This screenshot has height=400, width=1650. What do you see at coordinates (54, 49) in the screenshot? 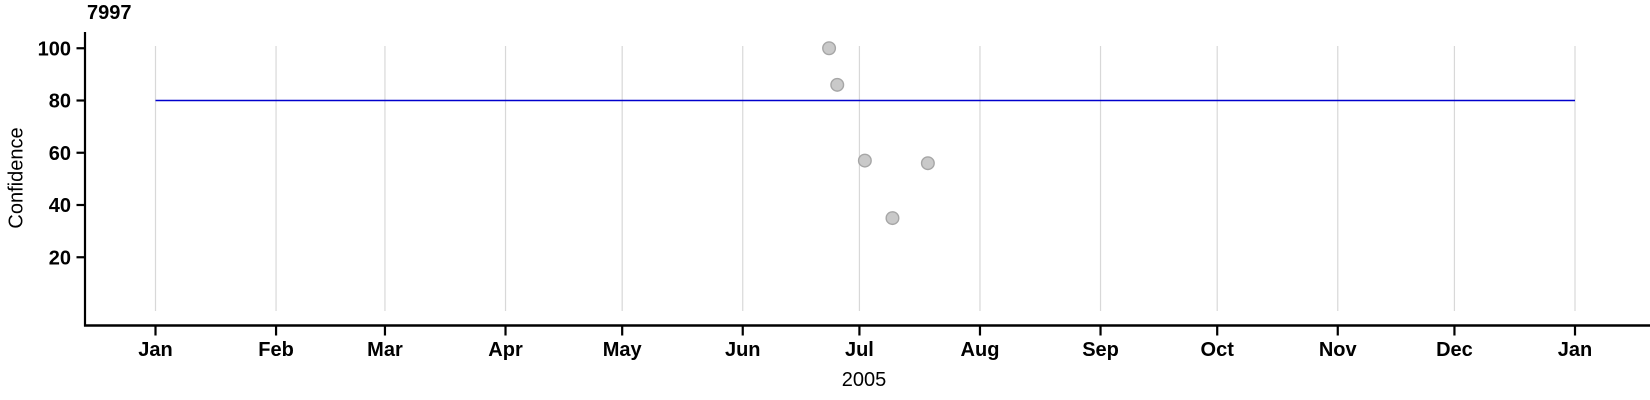
I see `y-tick-label: 100` at bounding box center [54, 49].